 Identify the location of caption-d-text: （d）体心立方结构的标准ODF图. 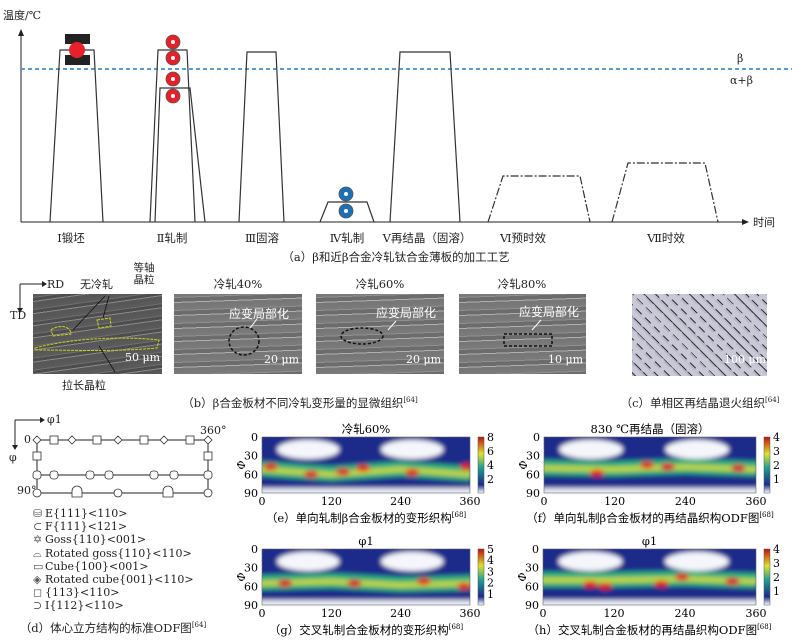
(105, 627).